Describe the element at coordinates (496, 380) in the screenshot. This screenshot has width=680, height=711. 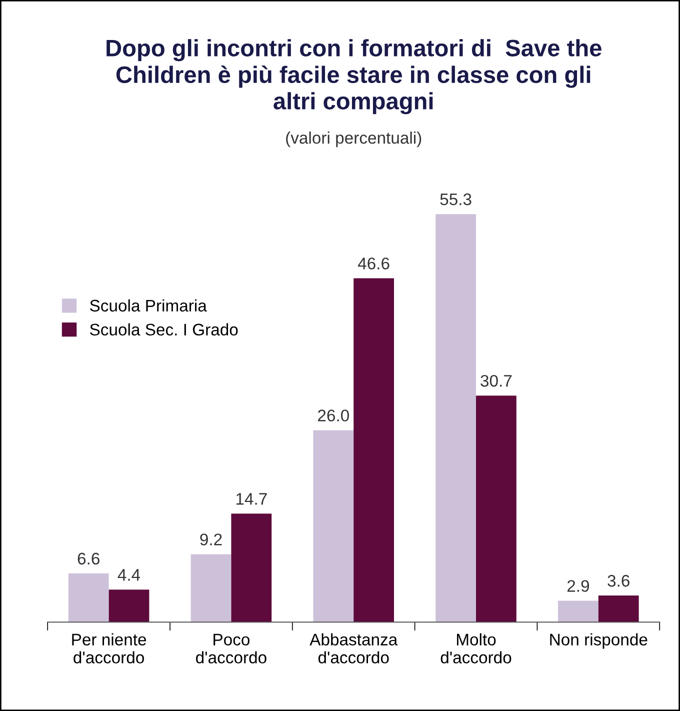
I see `data-label: 30.7` at that location.